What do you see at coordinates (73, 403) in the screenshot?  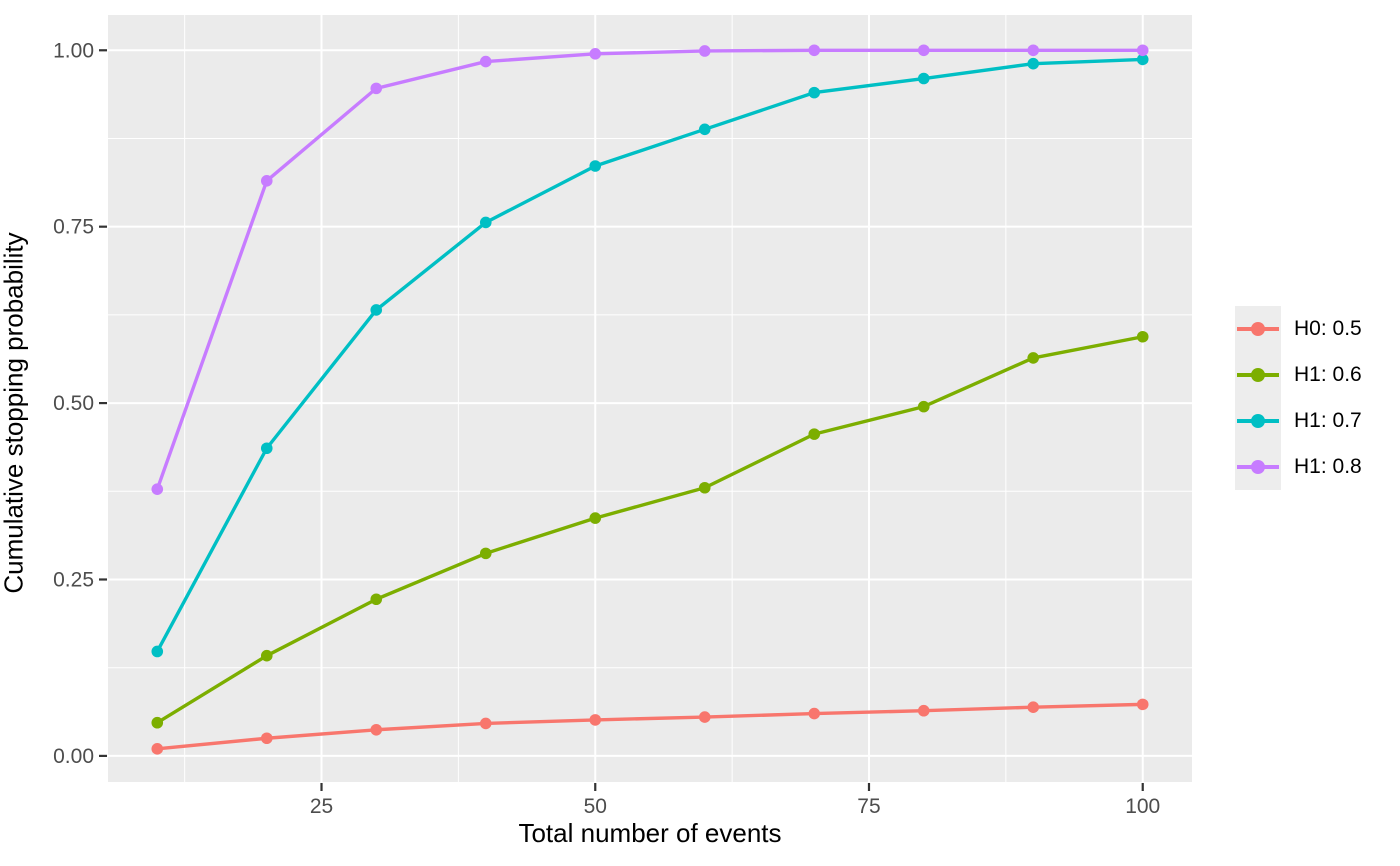 I see `y-tick-label: 0.50` at bounding box center [73, 403].